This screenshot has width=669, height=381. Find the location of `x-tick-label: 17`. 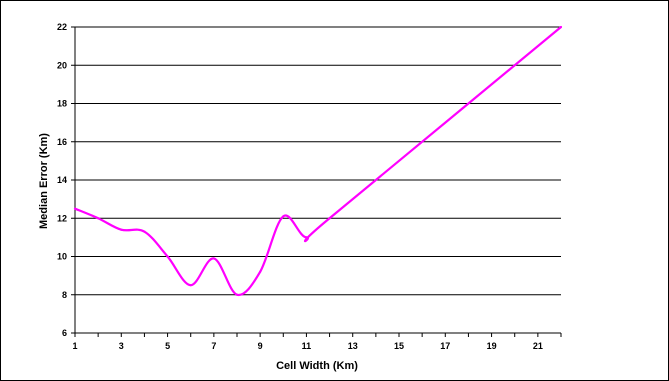

x-tick-label: 17 is located at coordinates (445, 346).